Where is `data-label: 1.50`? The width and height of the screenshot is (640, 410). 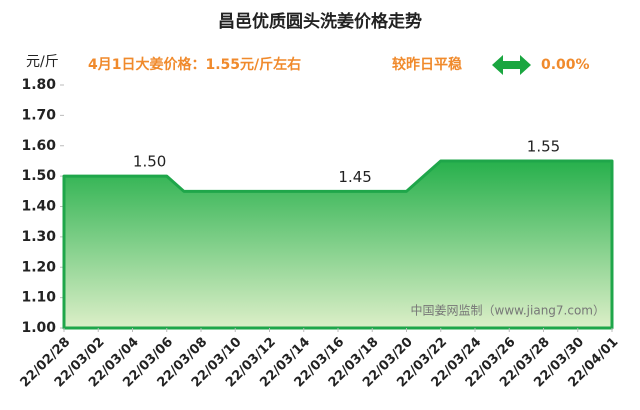 data-label: 1.50 is located at coordinates (149, 162).